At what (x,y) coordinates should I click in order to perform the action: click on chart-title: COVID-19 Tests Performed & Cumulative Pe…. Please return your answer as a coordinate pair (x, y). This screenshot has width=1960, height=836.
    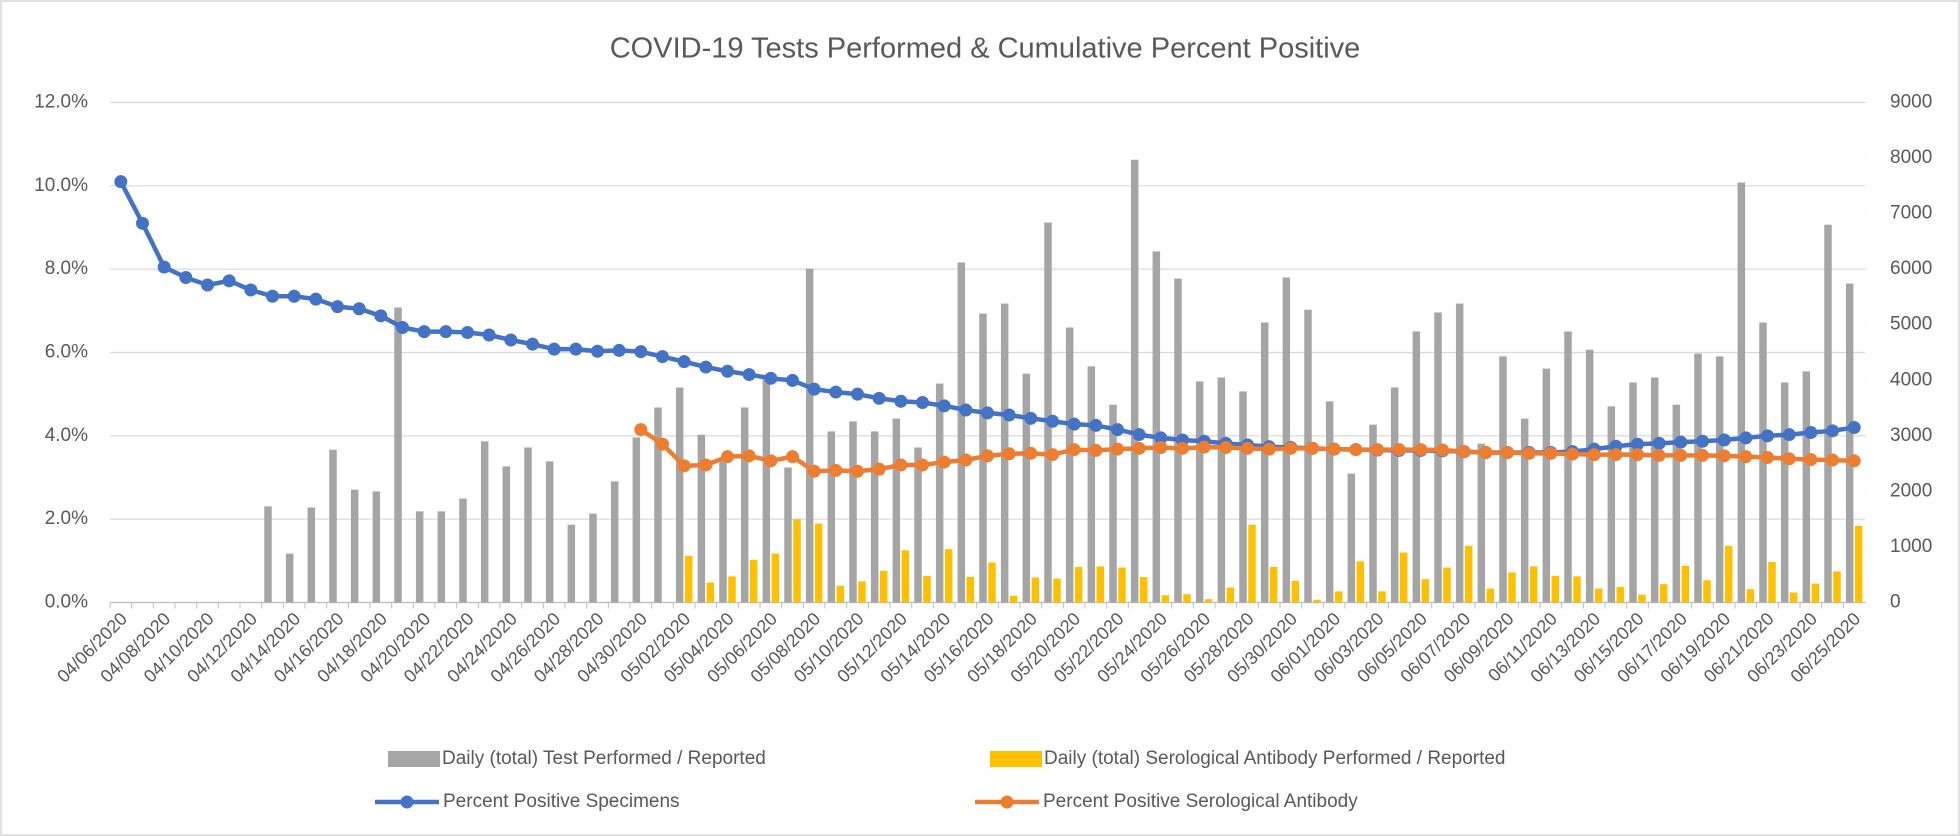
    Looking at the image, I should click on (985, 49).